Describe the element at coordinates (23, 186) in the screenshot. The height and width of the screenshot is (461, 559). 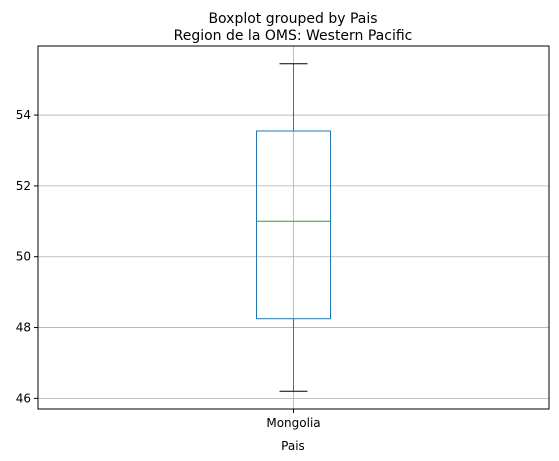
I see `y-tick-label: 52` at that location.